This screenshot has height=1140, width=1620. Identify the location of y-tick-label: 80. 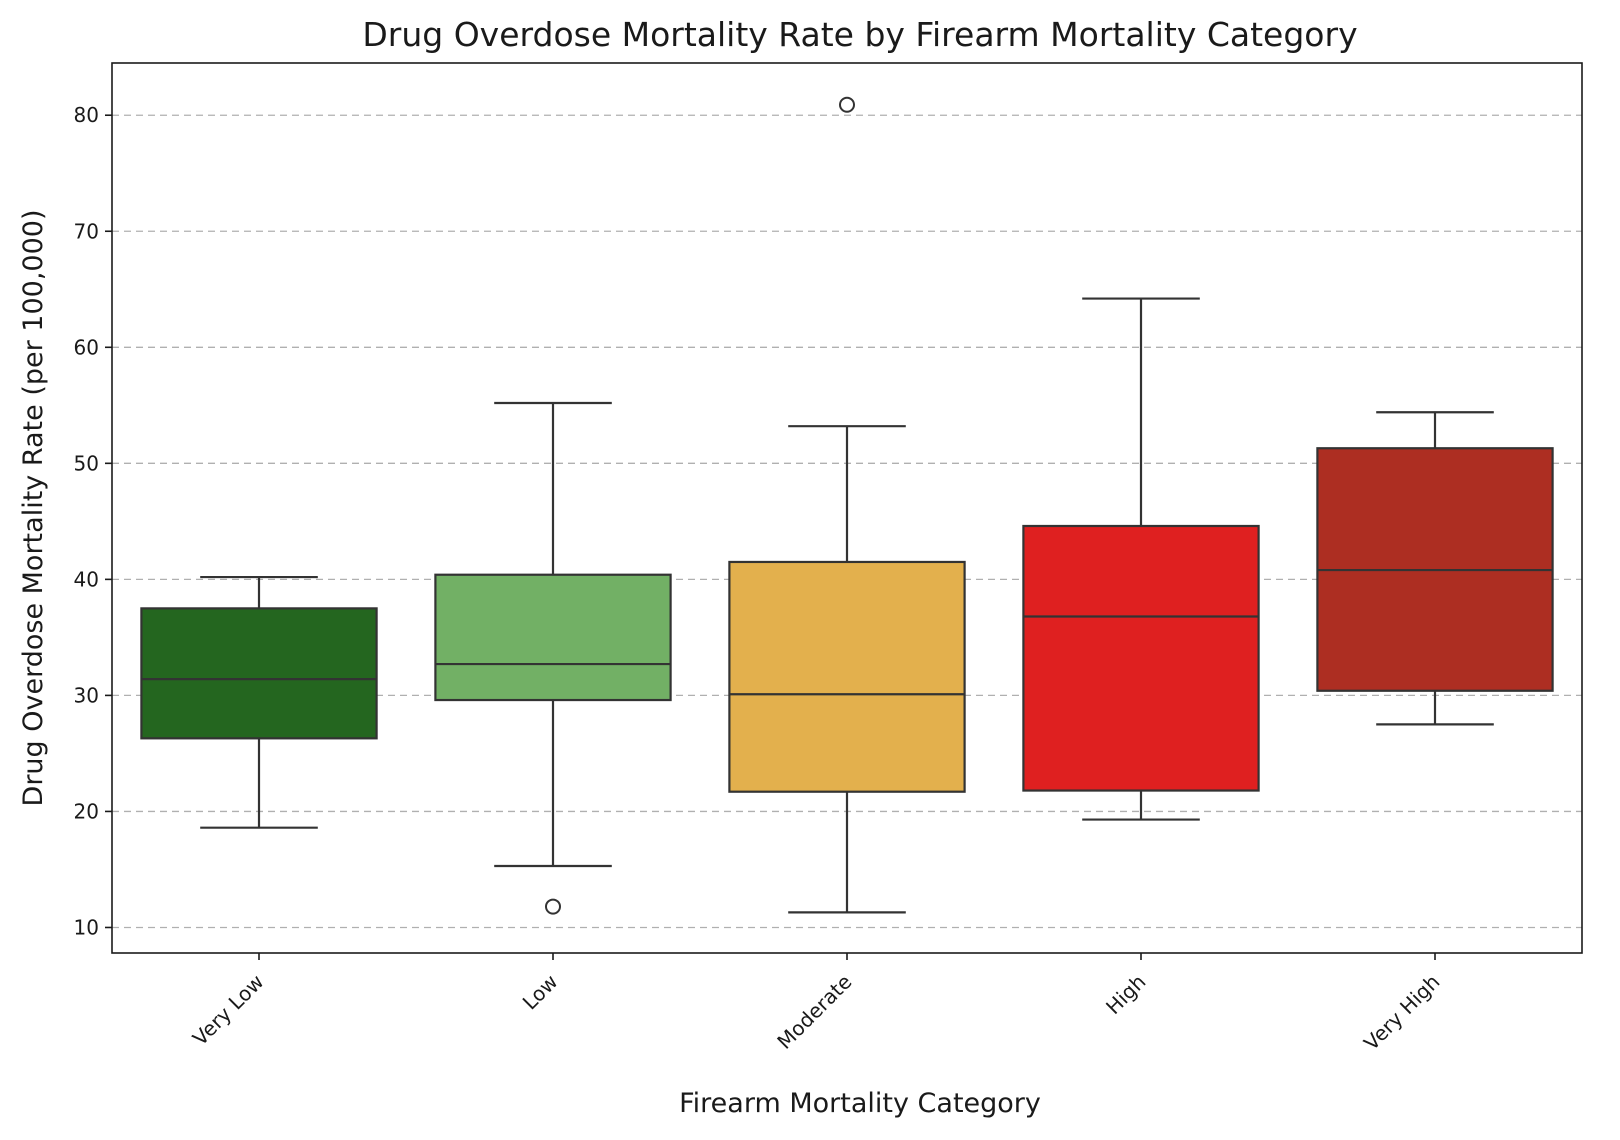
(86, 115).